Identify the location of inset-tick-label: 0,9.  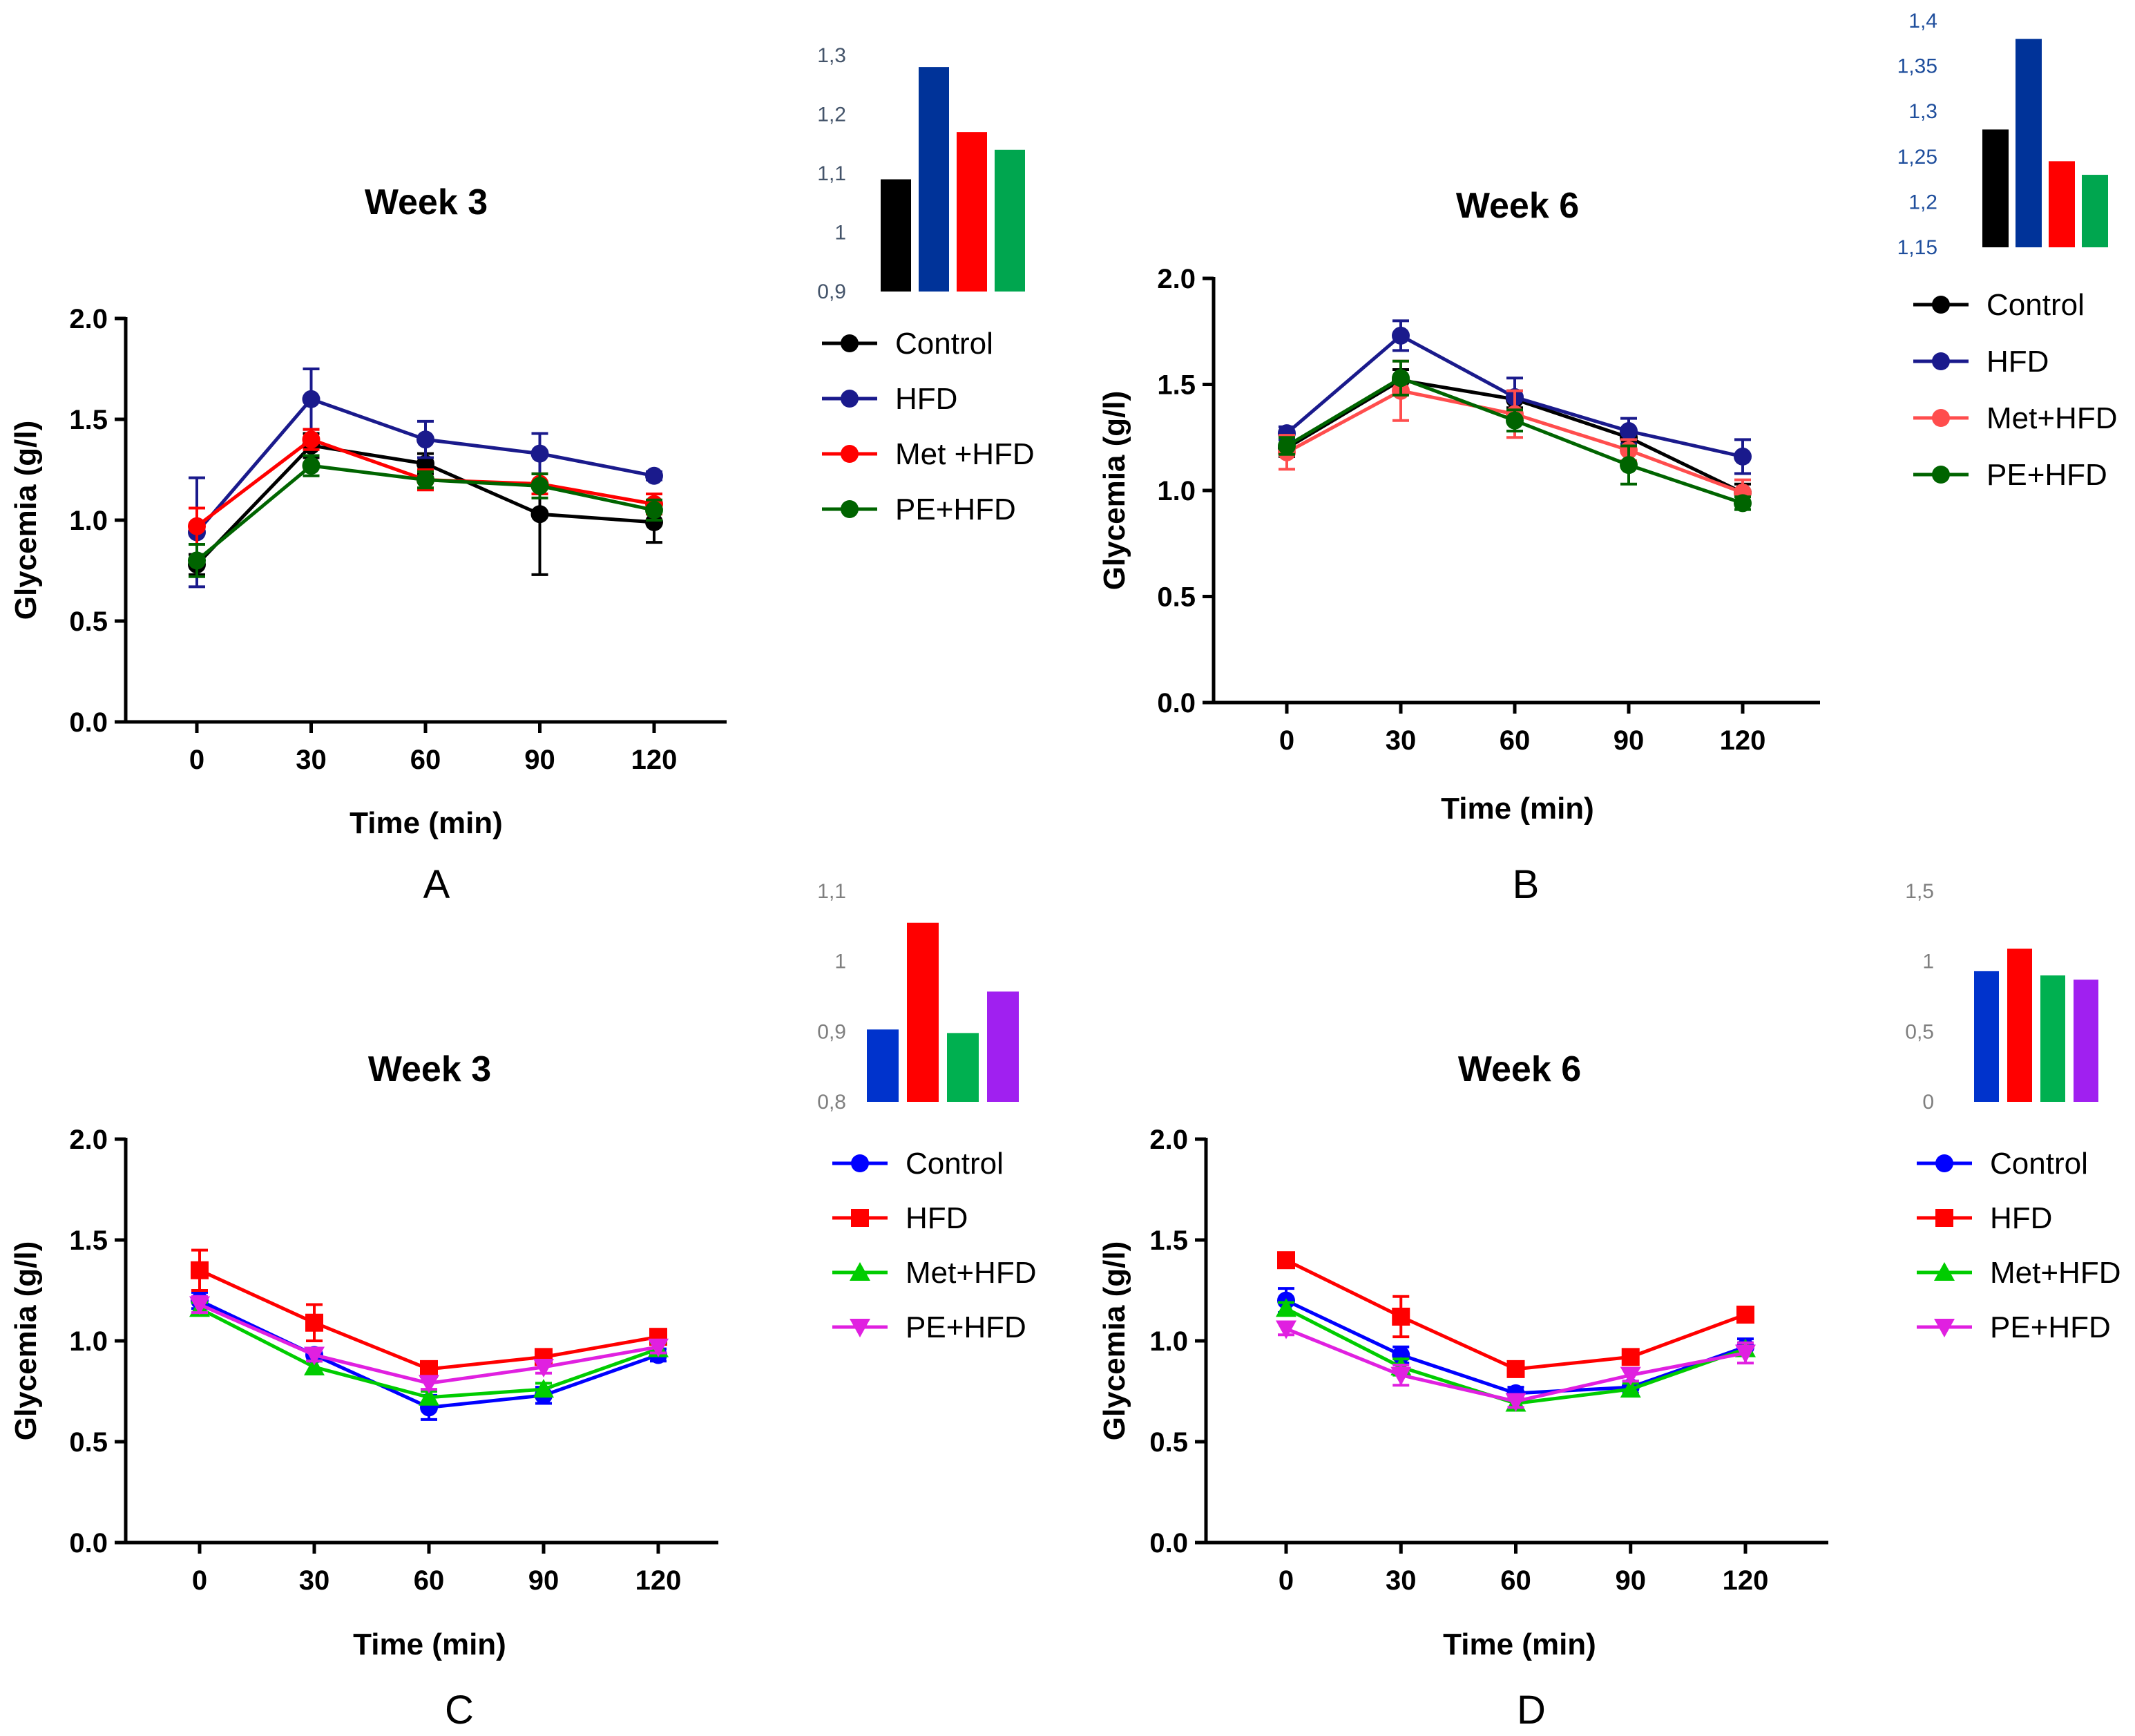
(831, 291).